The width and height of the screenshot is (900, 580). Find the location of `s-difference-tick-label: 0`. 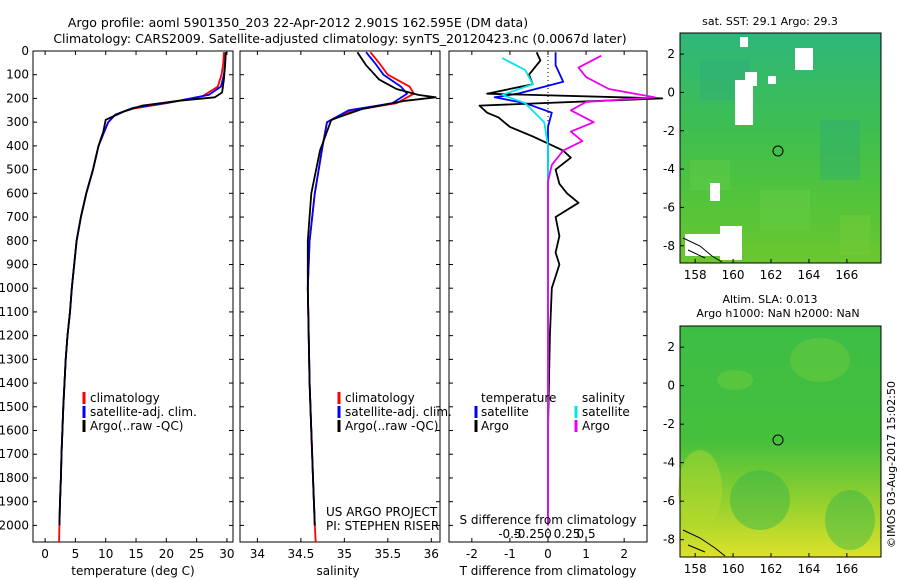

s-difference-tick-label: 0 is located at coordinates (548, 534).